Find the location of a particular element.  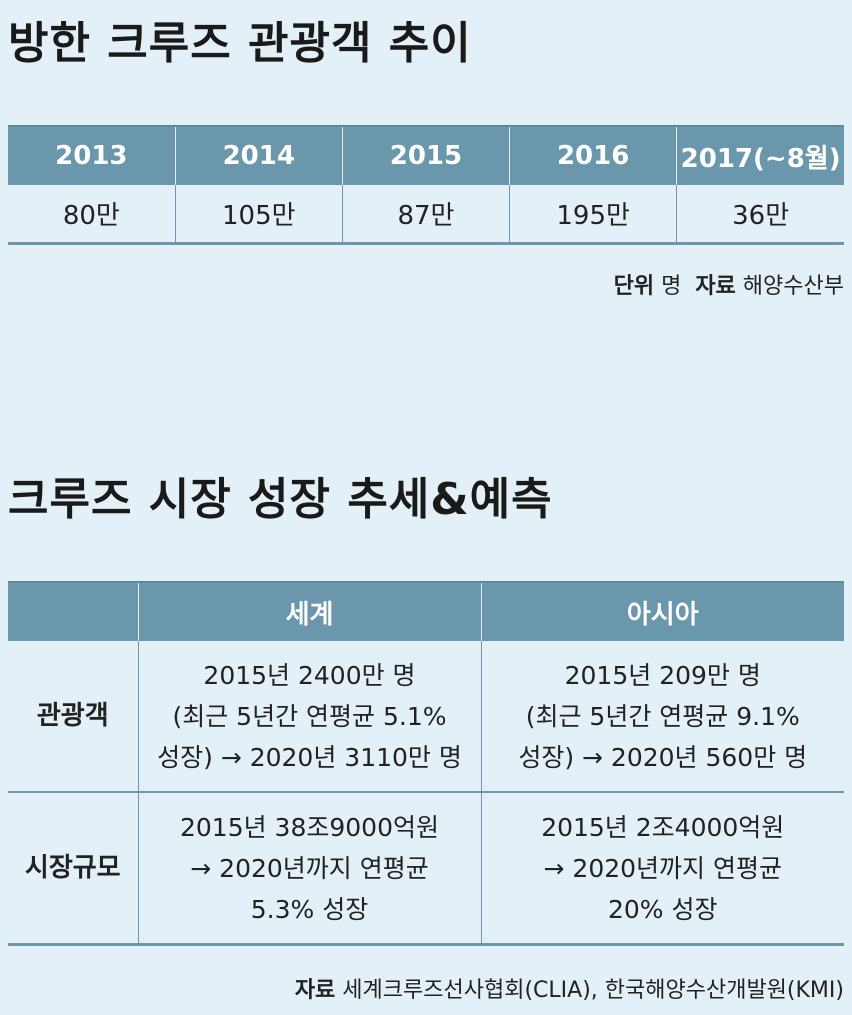

table-header-row: 세계 아시아 is located at coordinates (426, 611).